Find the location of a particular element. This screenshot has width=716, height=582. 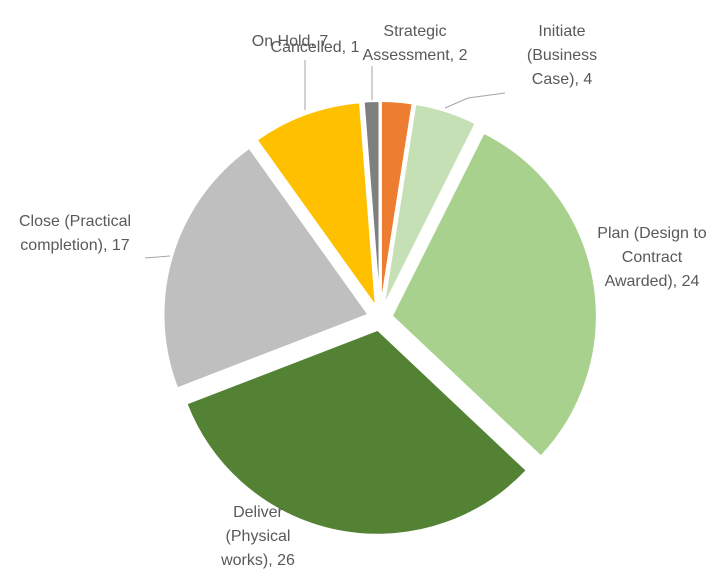

data-label: On Hold, 7 is located at coordinates (290, 41).